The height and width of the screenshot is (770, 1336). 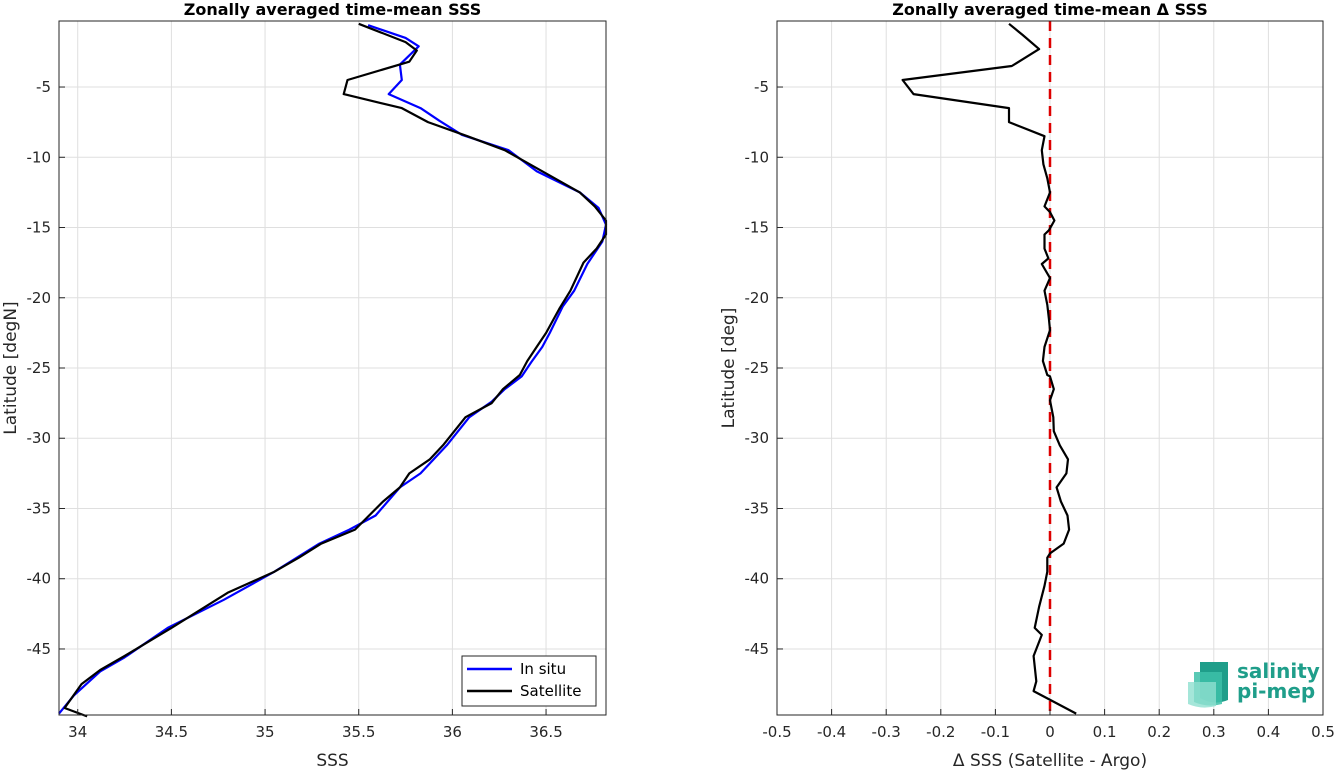 I want to click on right-x-tick-label: -0.2, so click(x=940, y=732).